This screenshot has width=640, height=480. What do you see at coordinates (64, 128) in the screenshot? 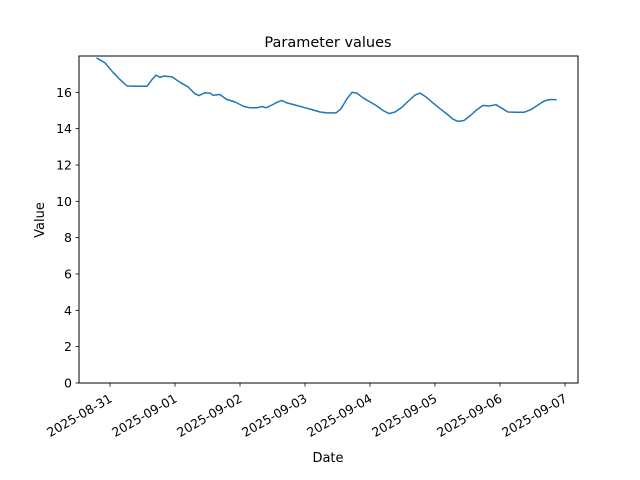
I see `y-tick-label: 14` at bounding box center [64, 128].